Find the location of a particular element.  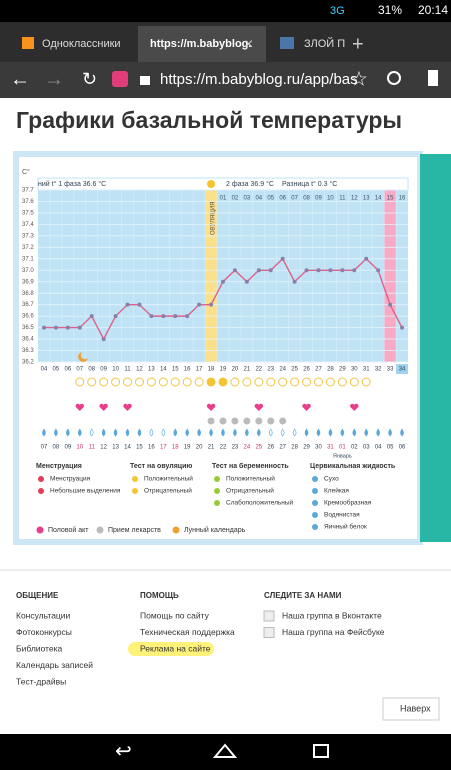

phase2: 2 фаза 36.9 °C is located at coordinates (250, 184).